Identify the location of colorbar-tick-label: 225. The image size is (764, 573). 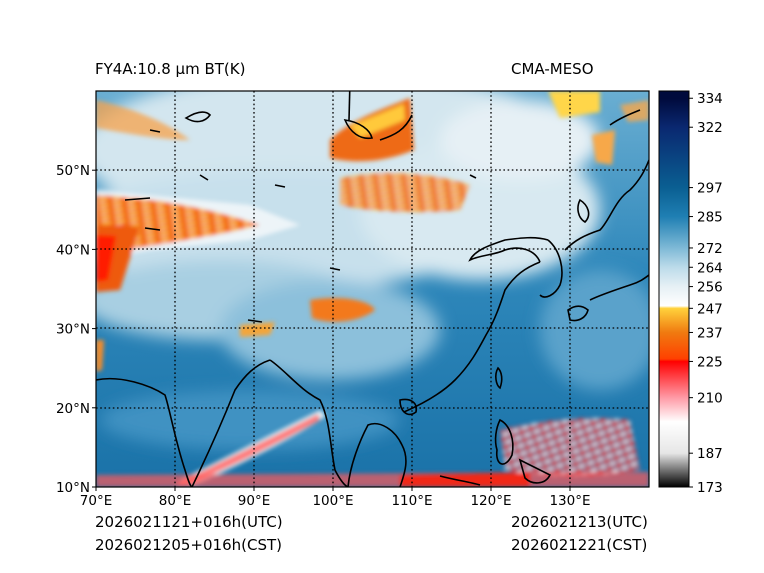
(710, 362).